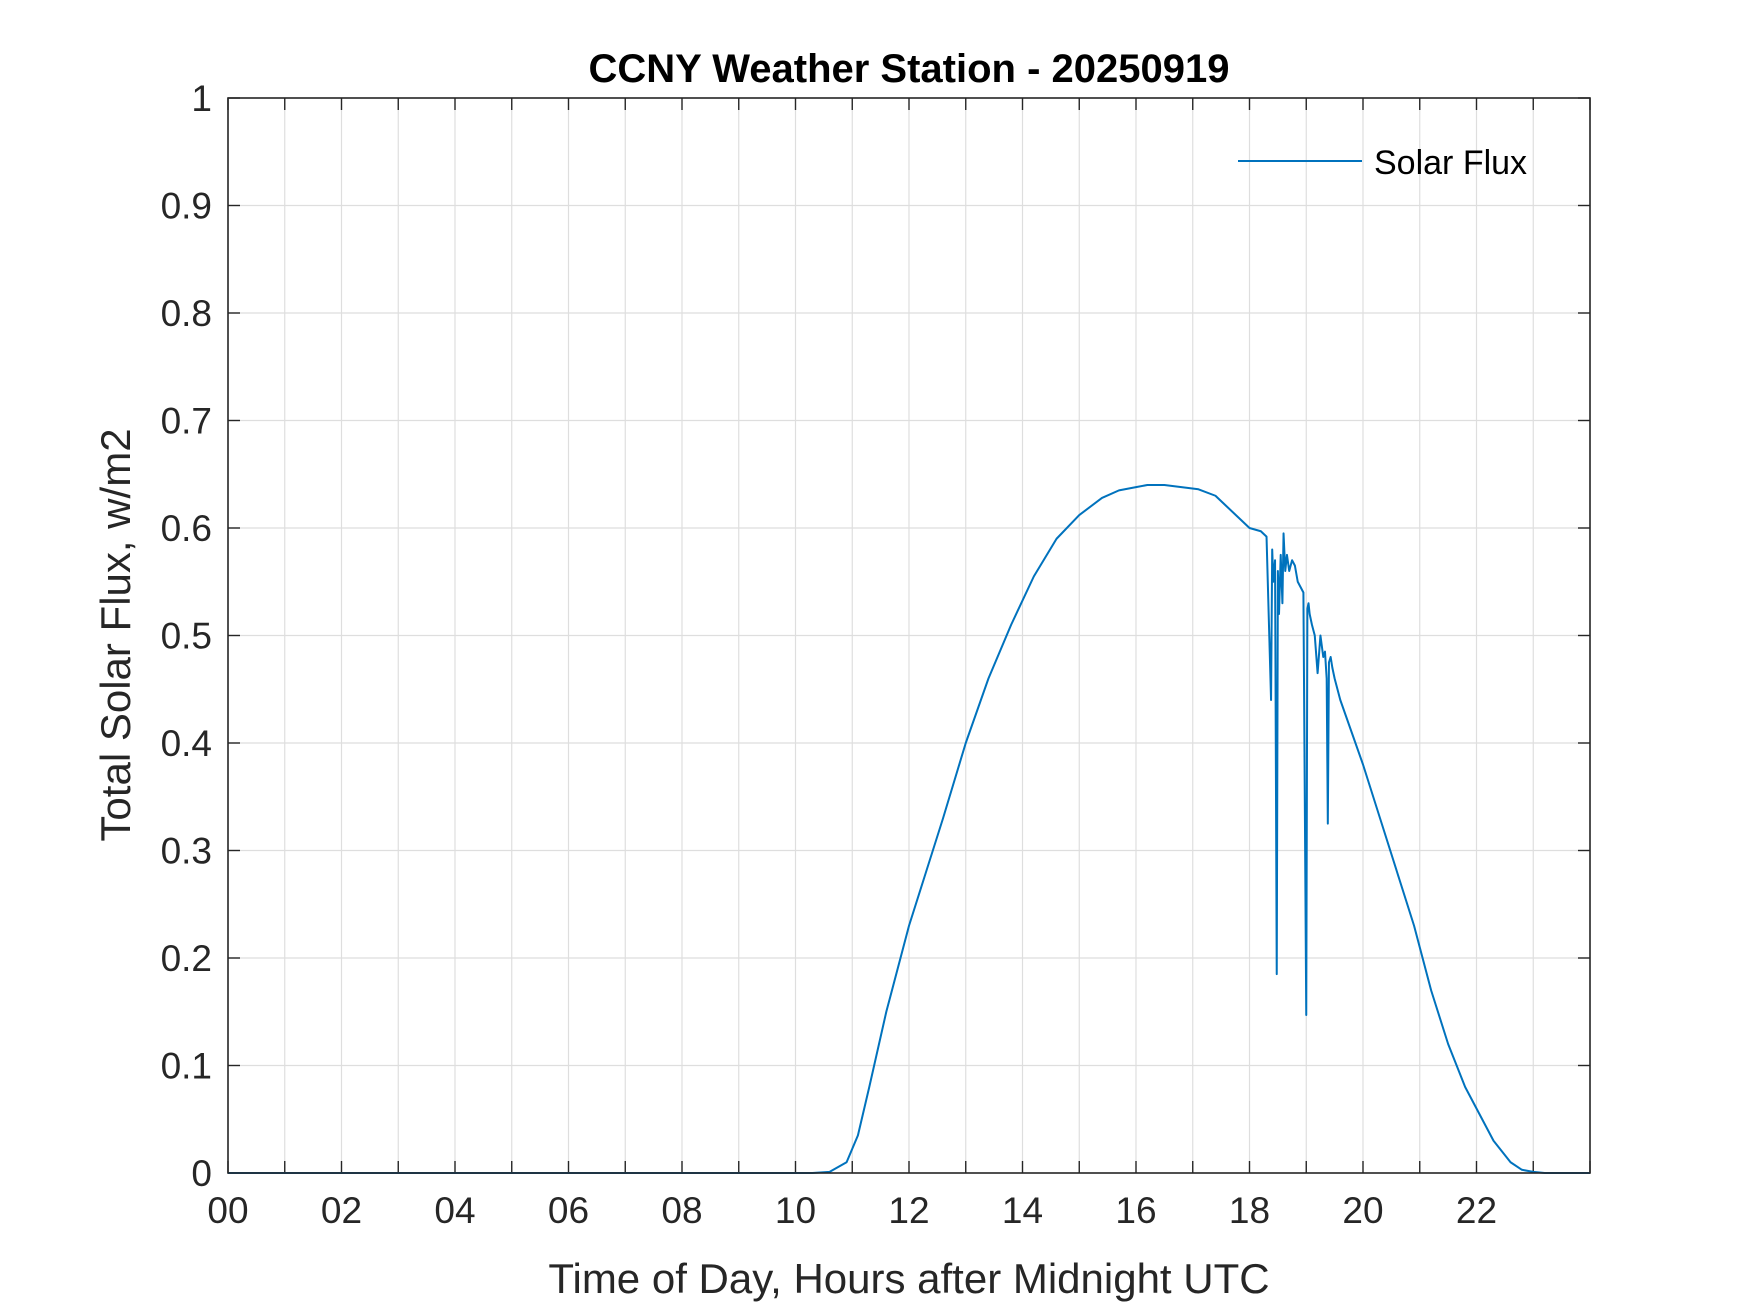 This screenshot has height=1313, width=1750. Describe the element at coordinates (186, 851) in the screenshot. I see `y-tick-label: 0.3` at that location.